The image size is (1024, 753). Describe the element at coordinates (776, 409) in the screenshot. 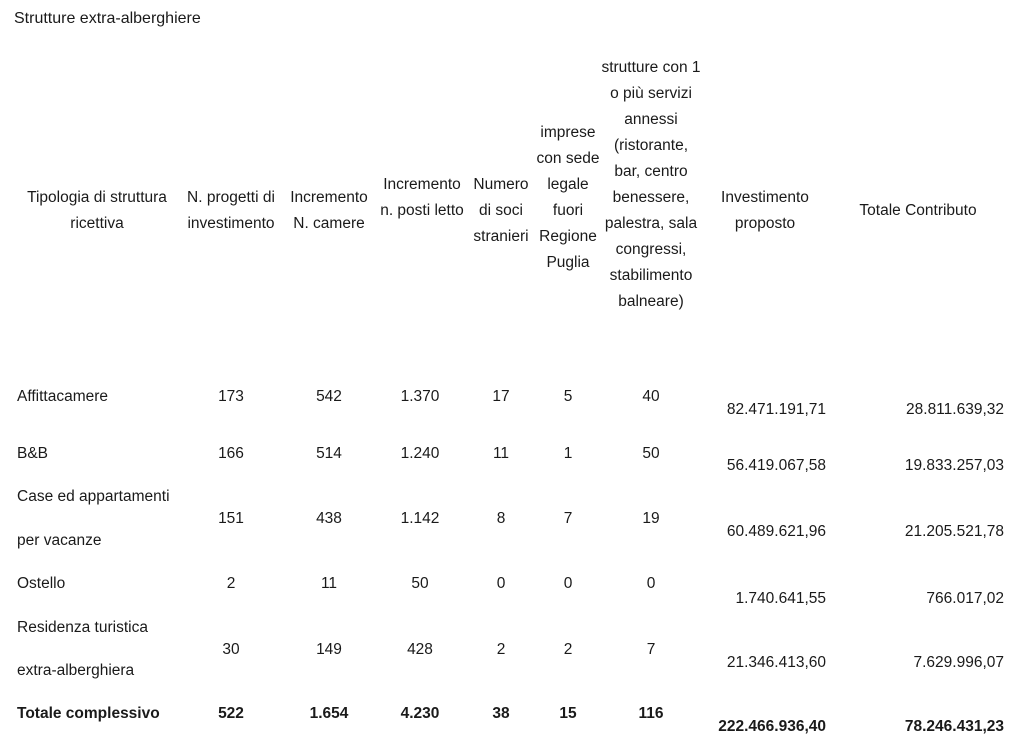

I see `cell-investimento: 82.471.191,71` at that location.